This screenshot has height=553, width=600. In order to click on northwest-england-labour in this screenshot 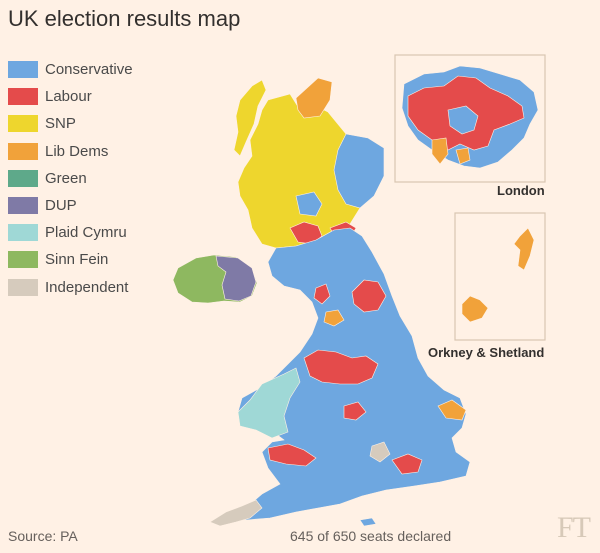, I will do `click(341, 367)`.